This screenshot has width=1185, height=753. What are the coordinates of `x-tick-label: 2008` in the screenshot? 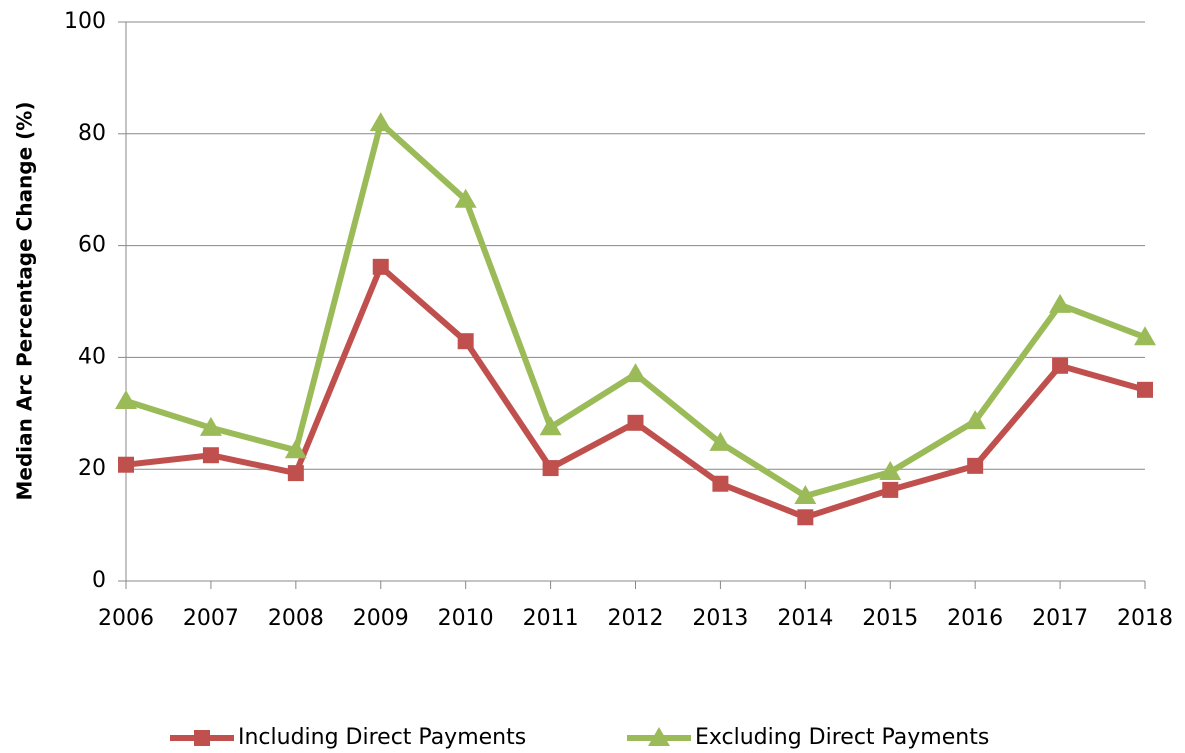 It's located at (296, 618).